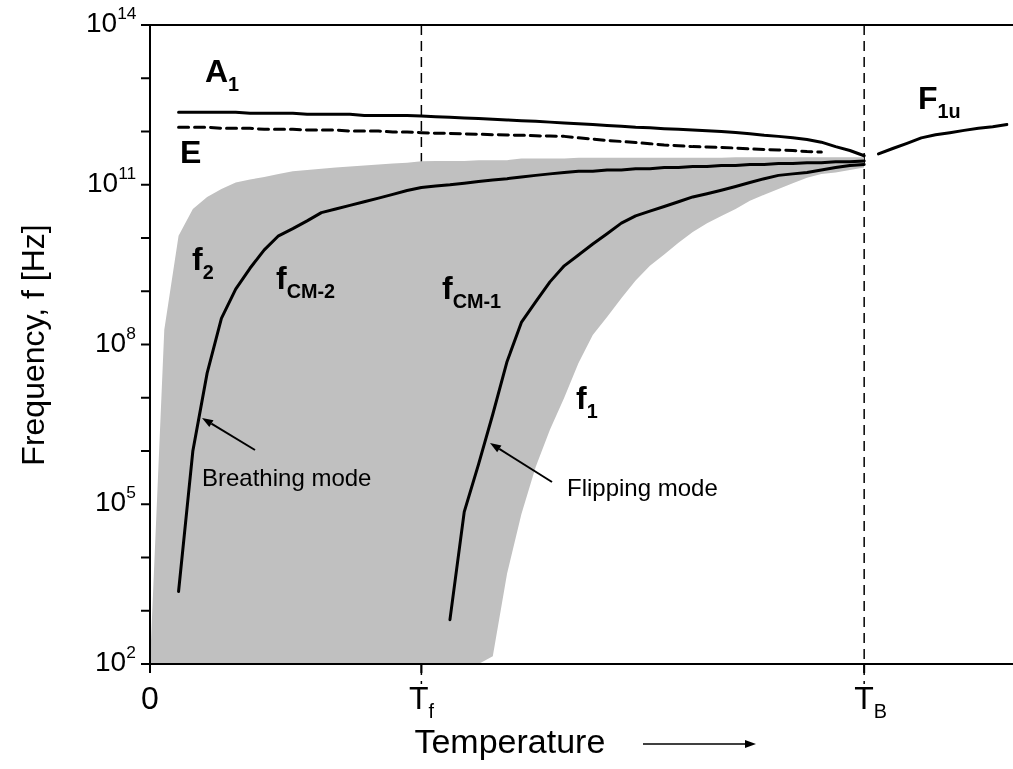 Image resolution: width=1013 pixels, height=769 pixels. What do you see at coordinates (287, 477) in the screenshot?
I see `annotation: Breathing mode` at bounding box center [287, 477].